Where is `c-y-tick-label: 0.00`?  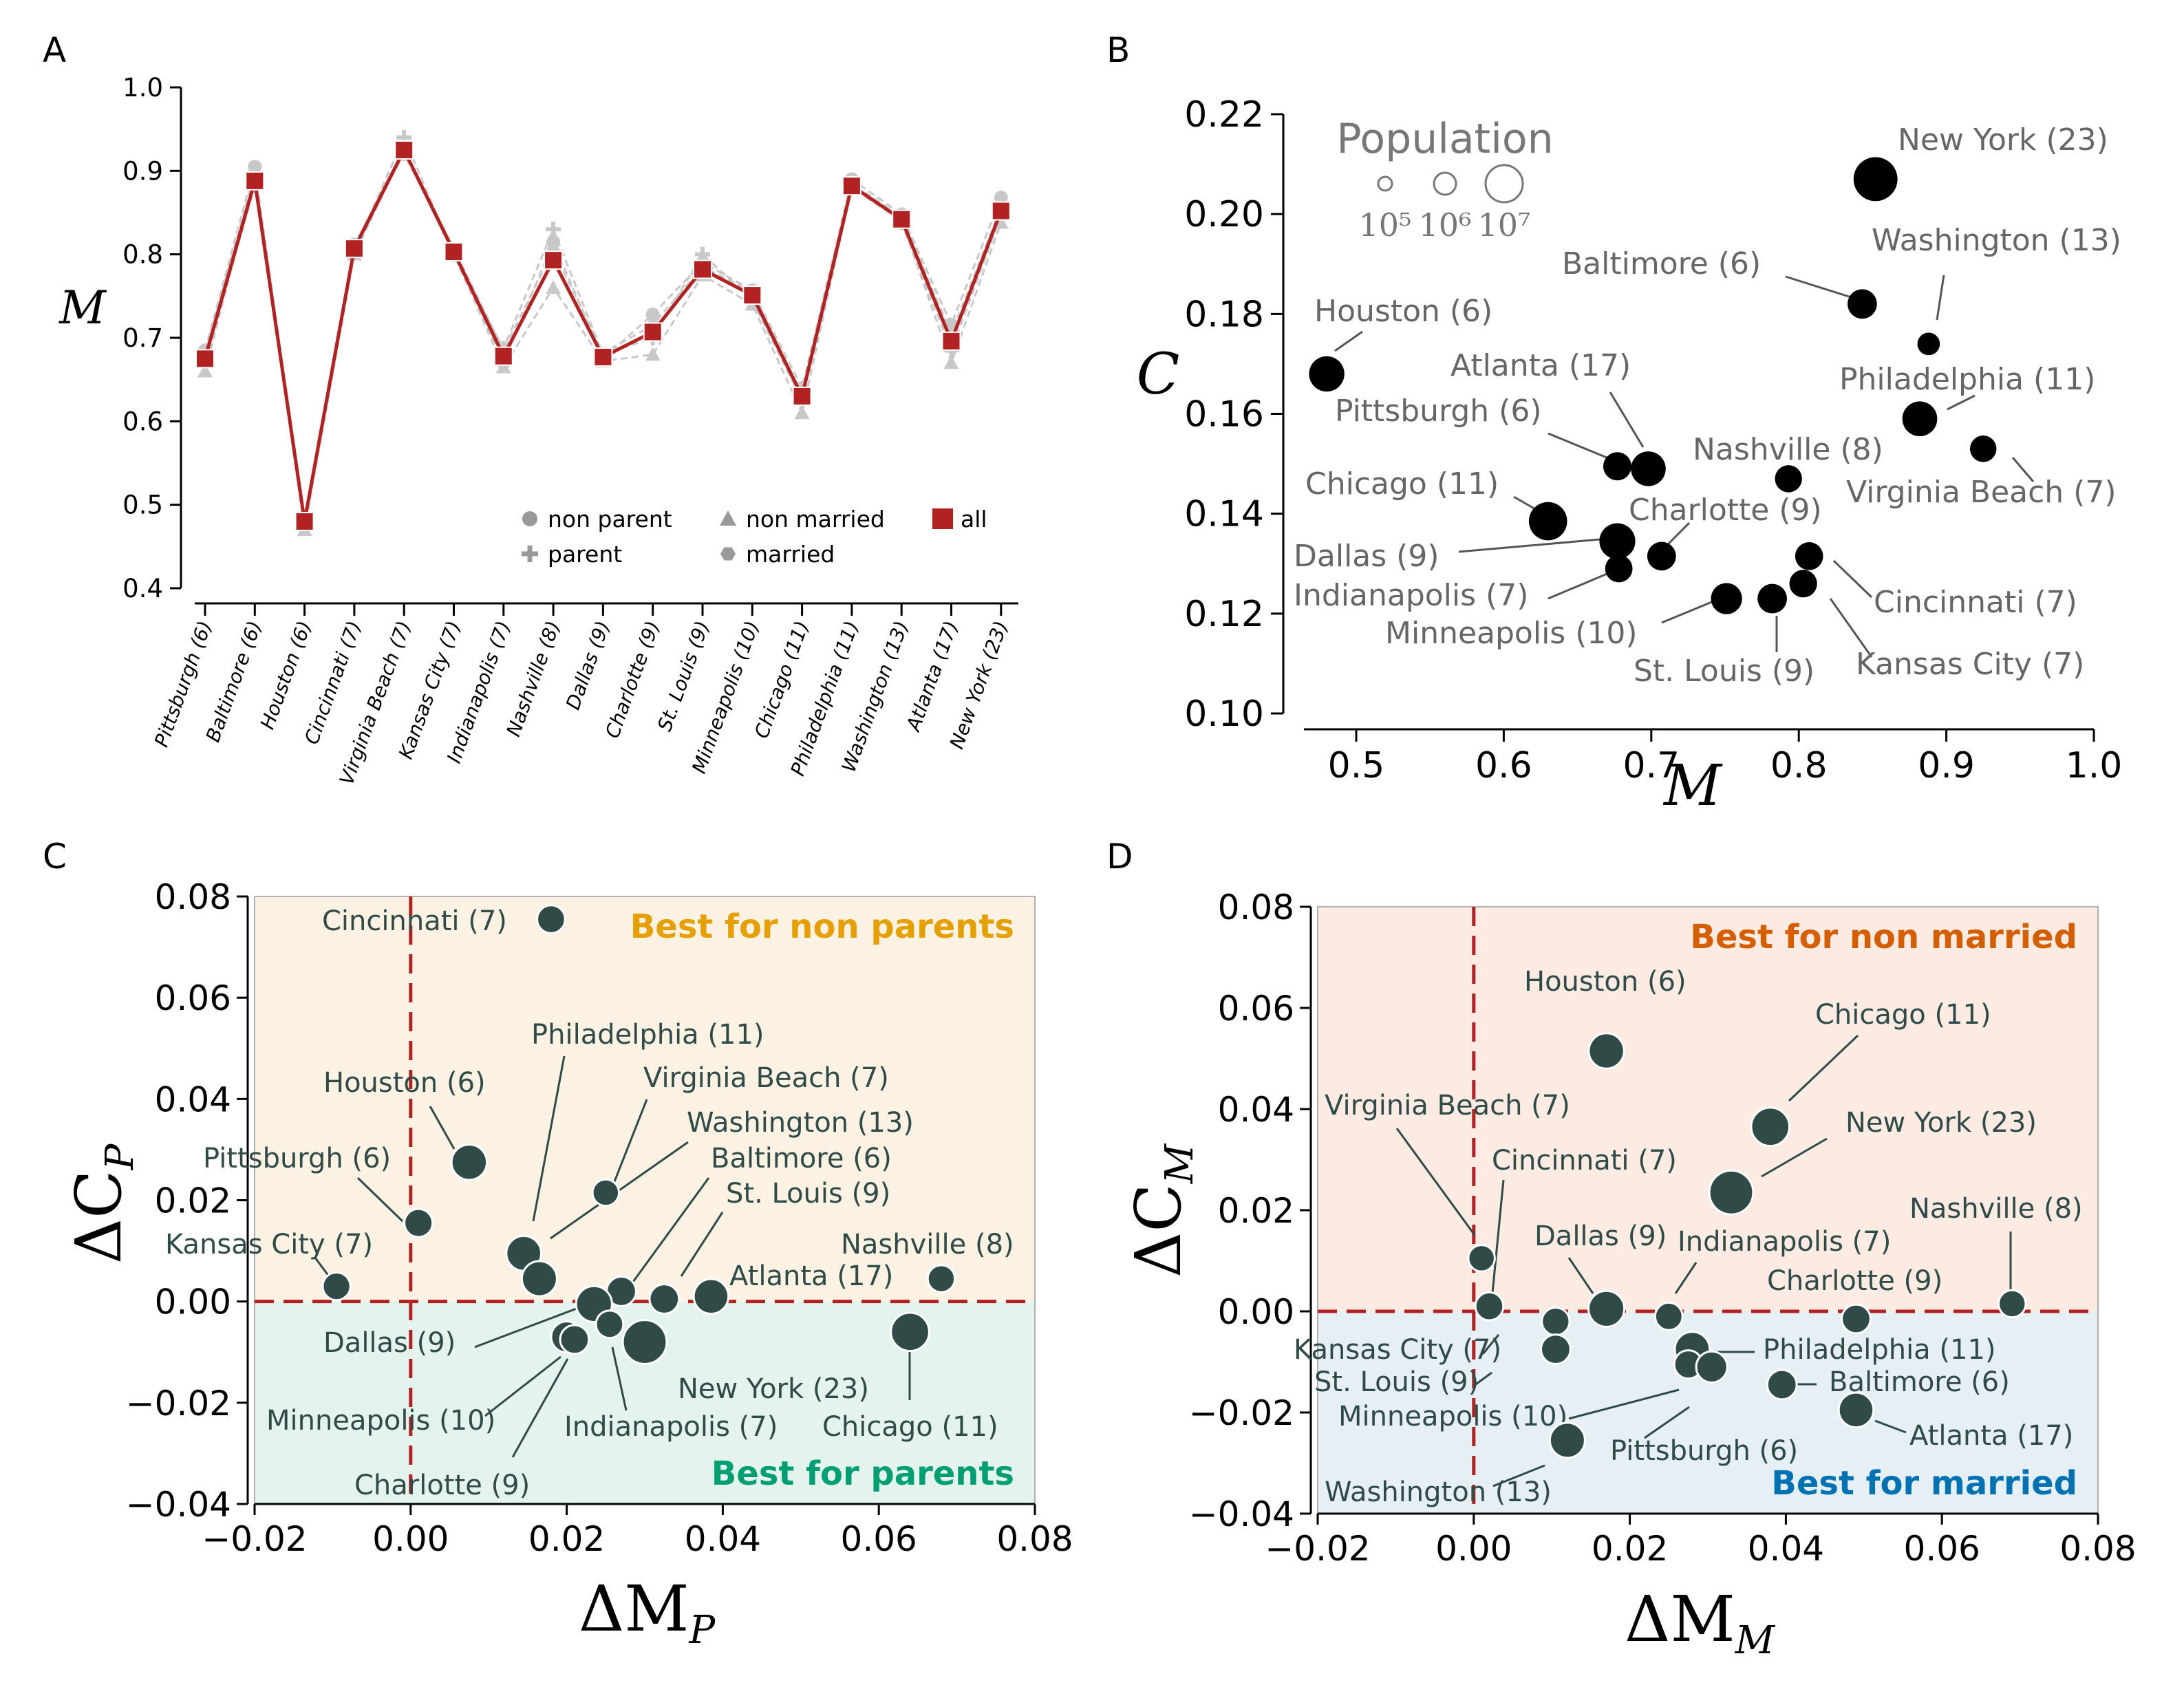
c-y-tick-label: 0.00 is located at coordinates (193, 1302).